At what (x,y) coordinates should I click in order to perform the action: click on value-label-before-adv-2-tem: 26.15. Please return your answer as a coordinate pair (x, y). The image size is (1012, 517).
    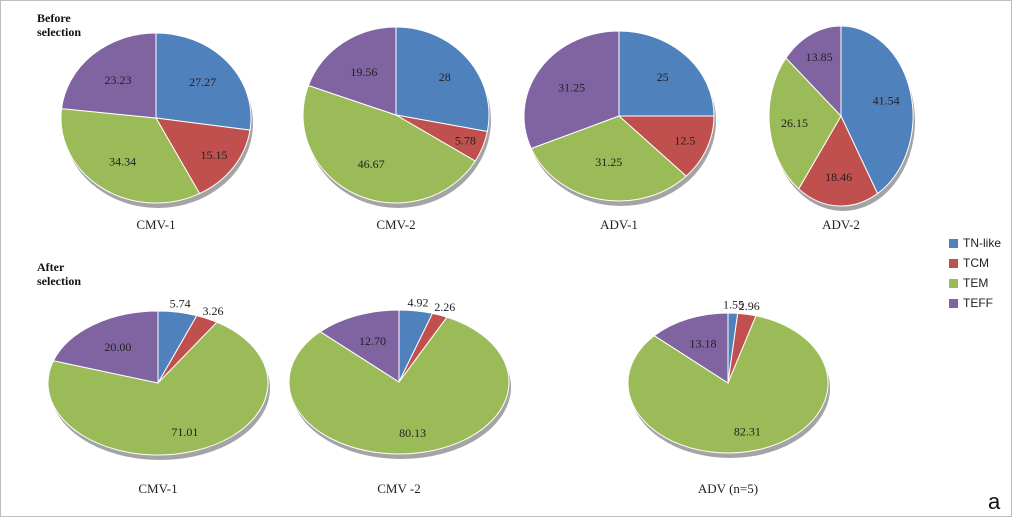
    Looking at the image, I should click on (794, 123).